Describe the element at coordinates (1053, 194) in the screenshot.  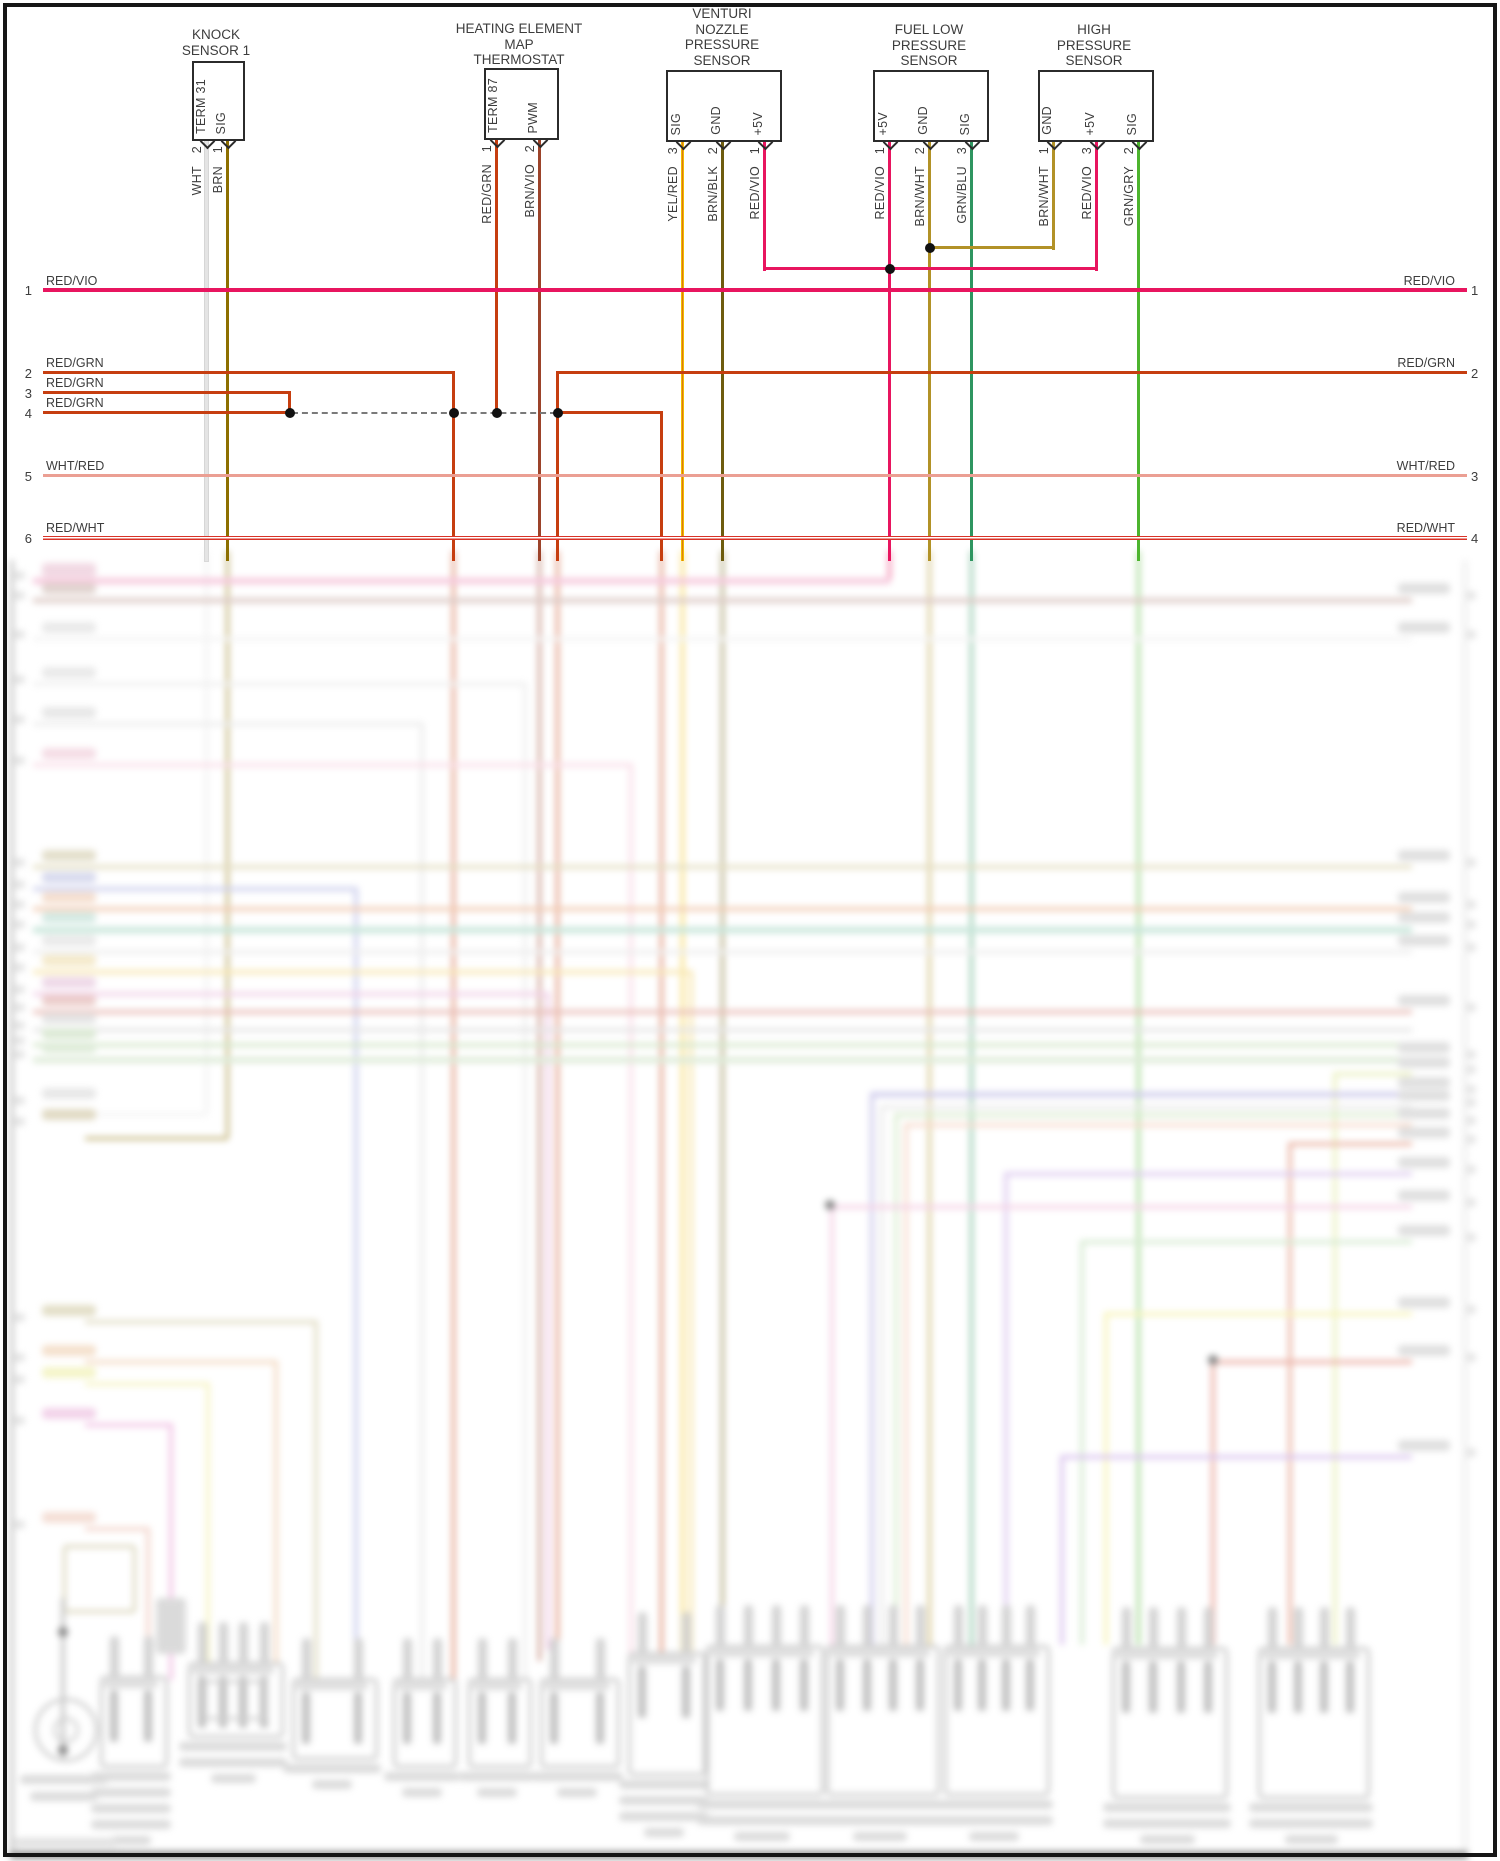
I see `wire-brnwht-high-gnd` at that location.